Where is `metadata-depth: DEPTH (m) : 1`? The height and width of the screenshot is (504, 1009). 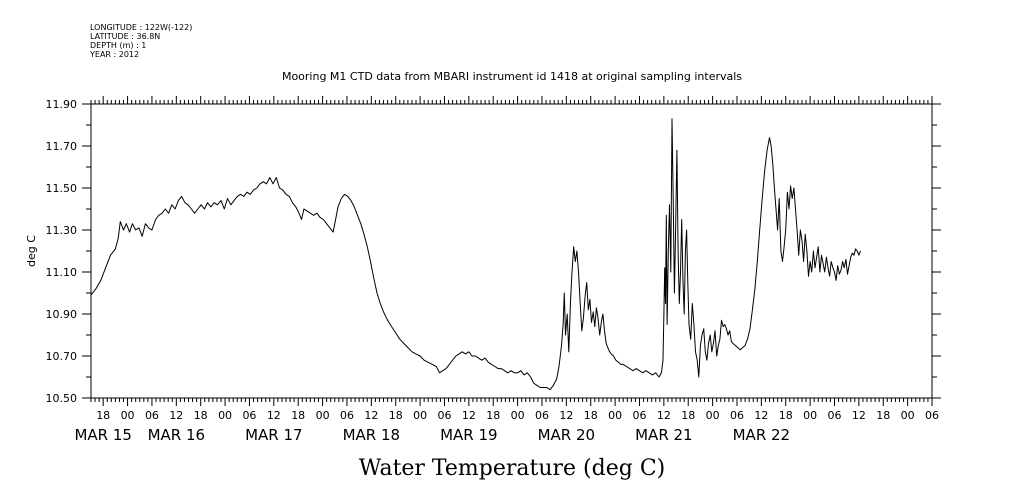 metadata-depth: DEPTH (m) : 1 is located at coordinates (118, 45).